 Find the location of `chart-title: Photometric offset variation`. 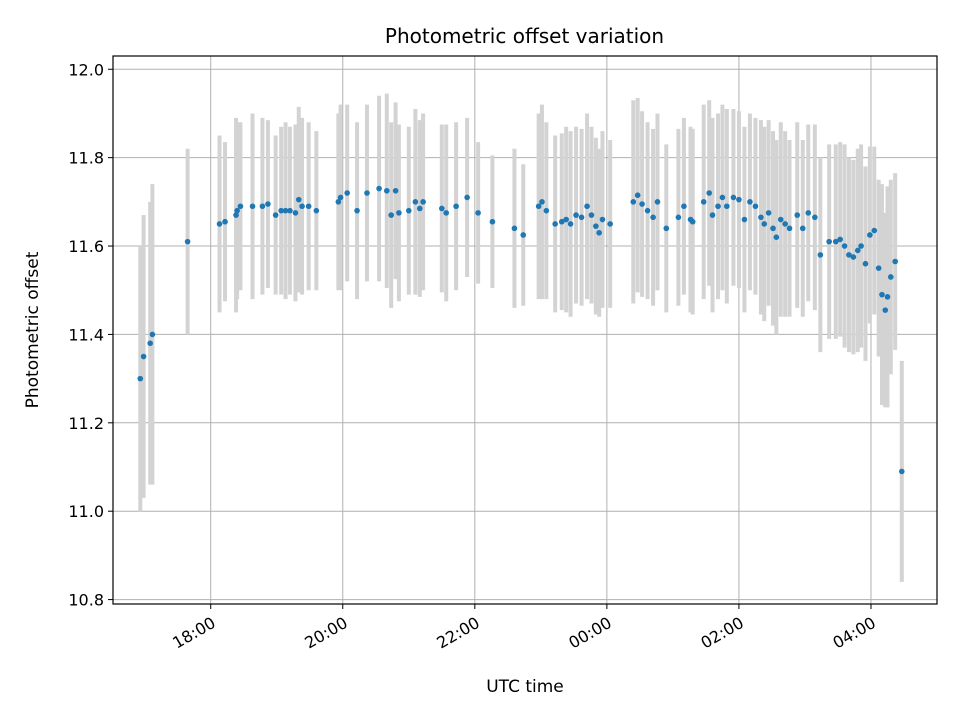

chart-title: Photometric offset variation is located at coordinates (524, 36).